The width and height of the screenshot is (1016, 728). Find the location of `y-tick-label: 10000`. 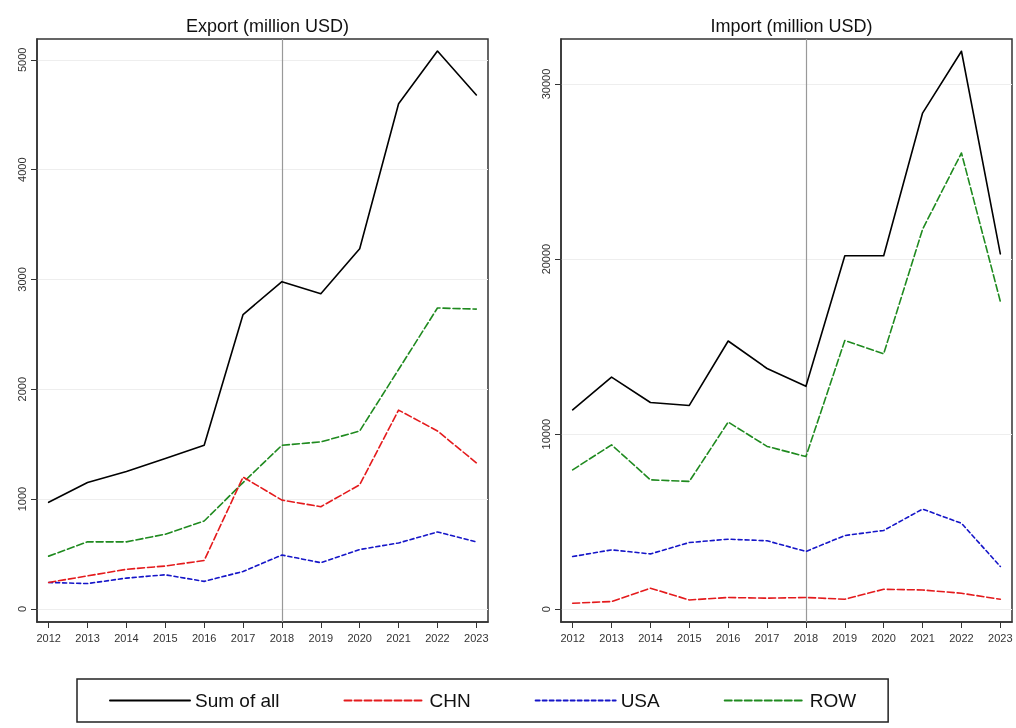

y-tick-label: 10000 is located at coordinates (545, 434).